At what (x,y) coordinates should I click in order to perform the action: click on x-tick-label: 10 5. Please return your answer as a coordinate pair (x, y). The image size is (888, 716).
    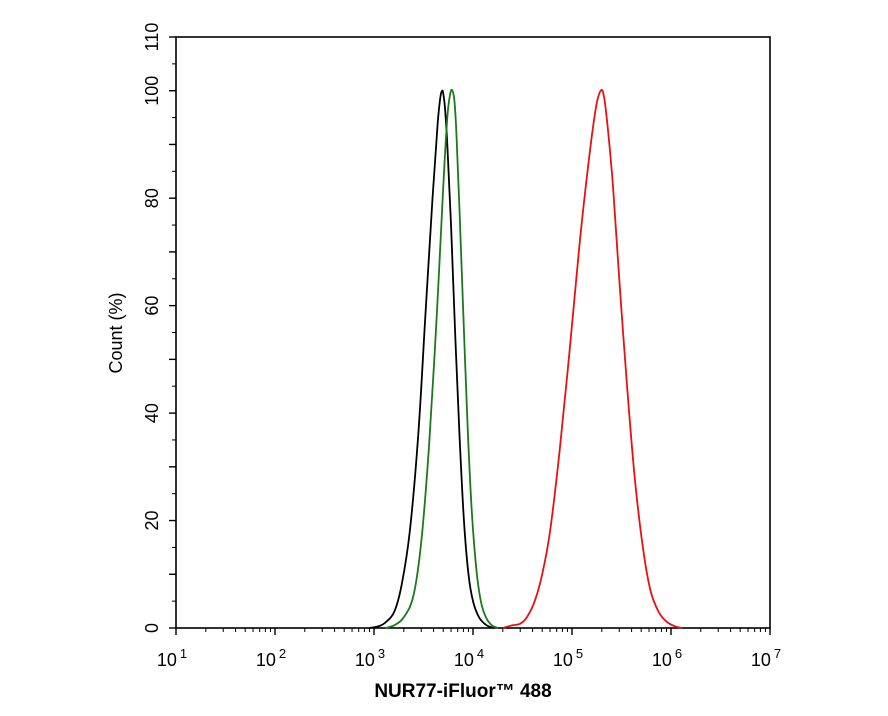
    Looking at the image, I should click on (568, 658).